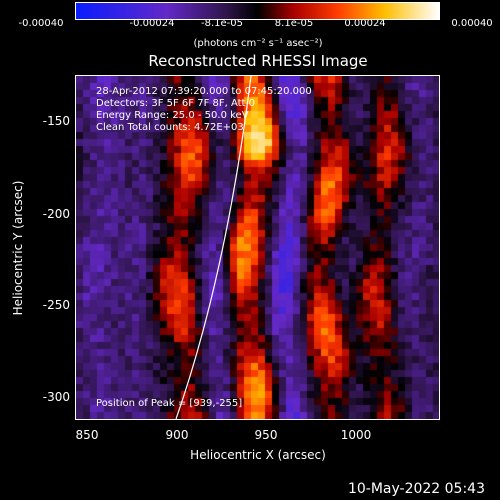 The height and width of the screenshot is (500, 500). Describe the element at coordinates (258, 61) in the screenshot. I see `plot-title: Reconstructed RHESSI Image` at that location.